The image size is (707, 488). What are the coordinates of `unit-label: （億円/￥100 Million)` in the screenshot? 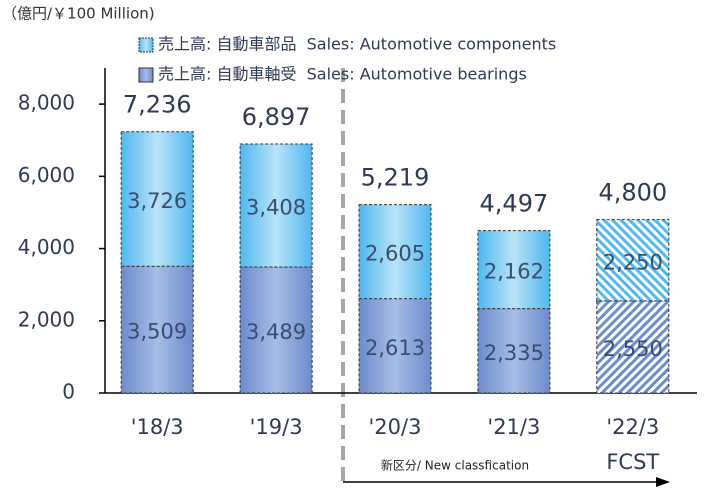 It's located at (78, 14).